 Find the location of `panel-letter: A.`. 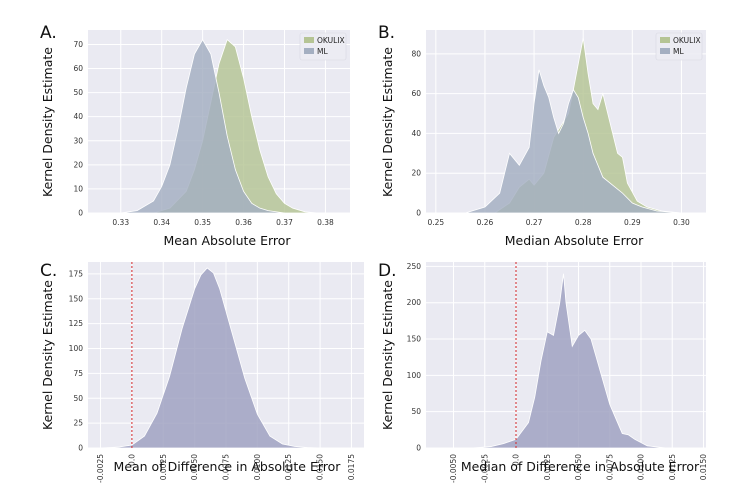

panel-letter: A. is located at coordinates (48, 33).